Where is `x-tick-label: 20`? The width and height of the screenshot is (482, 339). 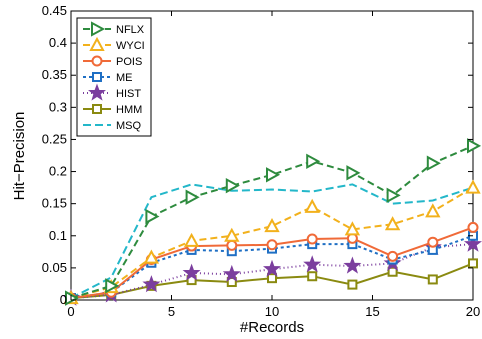
x-tick-label: 20 is located at coordinates (473, 311).